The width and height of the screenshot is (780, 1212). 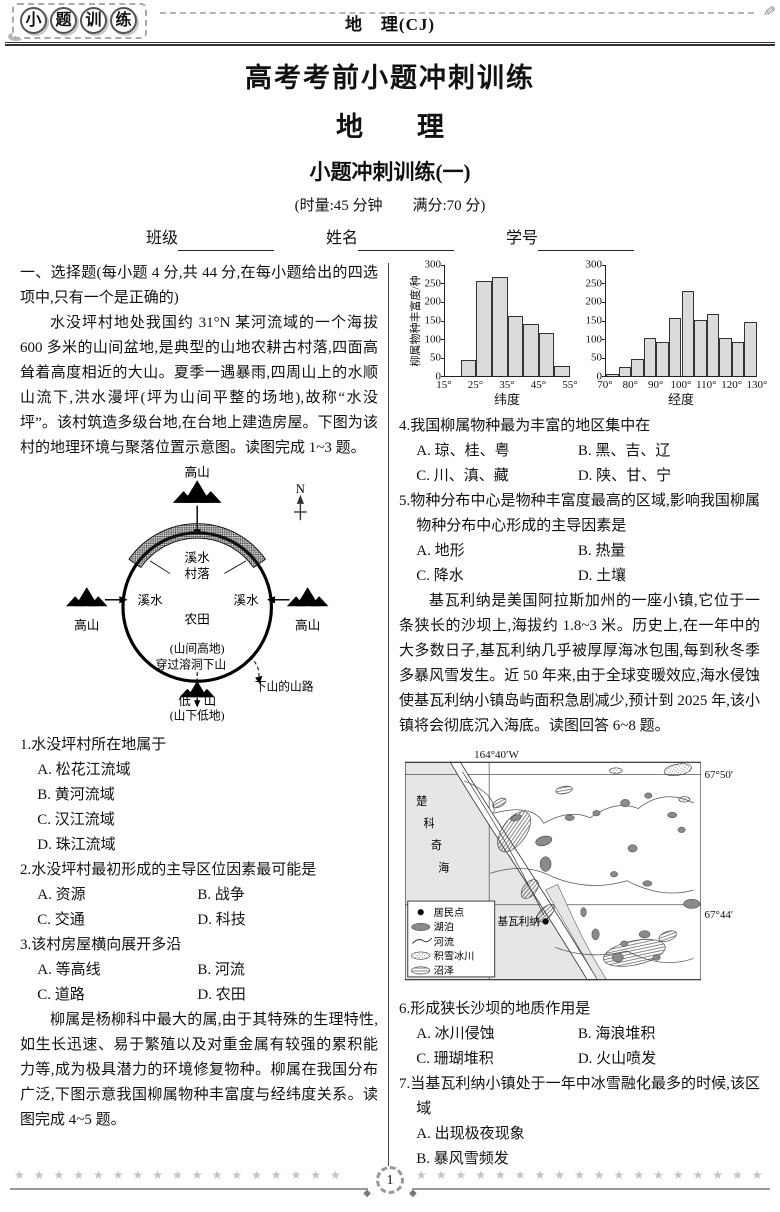 What do you see at coordinates (530, 426) in the screenshot?
I see `question-text: 我国柳属物种最为丰富的地区集中在` at bounding box center [530, 426].